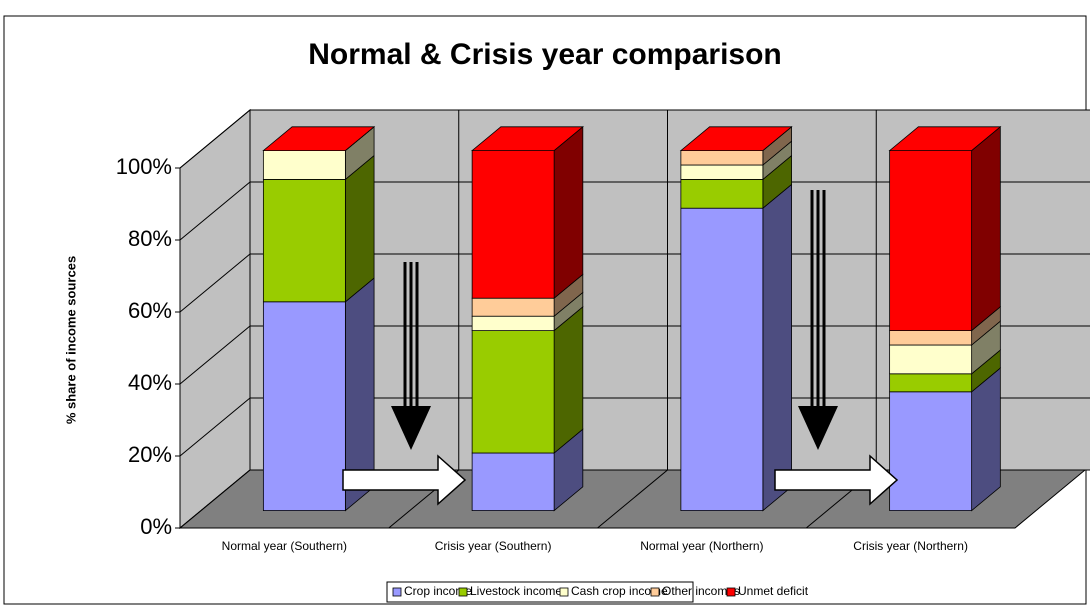  I want to click on x-tick-label: Normal year (Southern), so click(284, 546).